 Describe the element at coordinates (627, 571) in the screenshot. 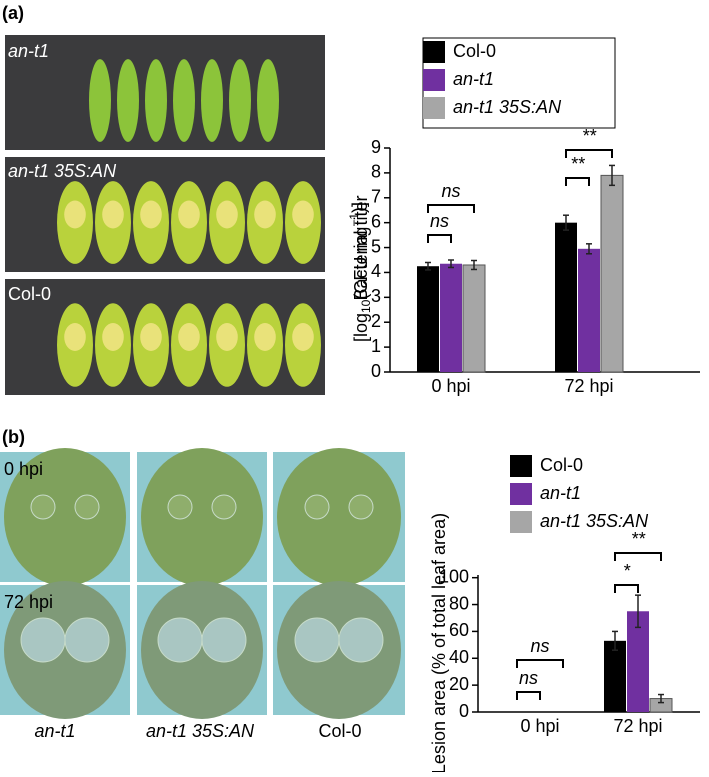

I see `significance-label: *` at that location.